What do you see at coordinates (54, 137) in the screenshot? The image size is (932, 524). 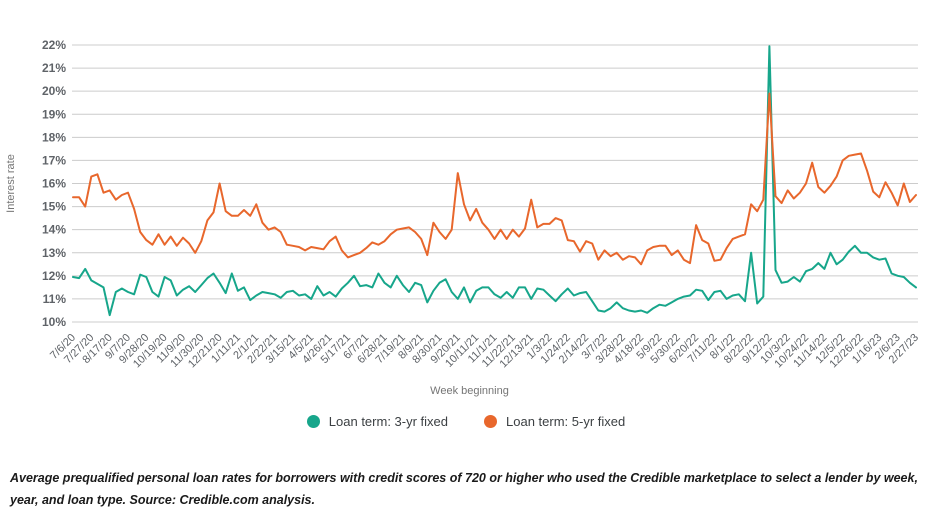 I see `y-axis-tick-label: 18%` at bounding box center [54, 137].